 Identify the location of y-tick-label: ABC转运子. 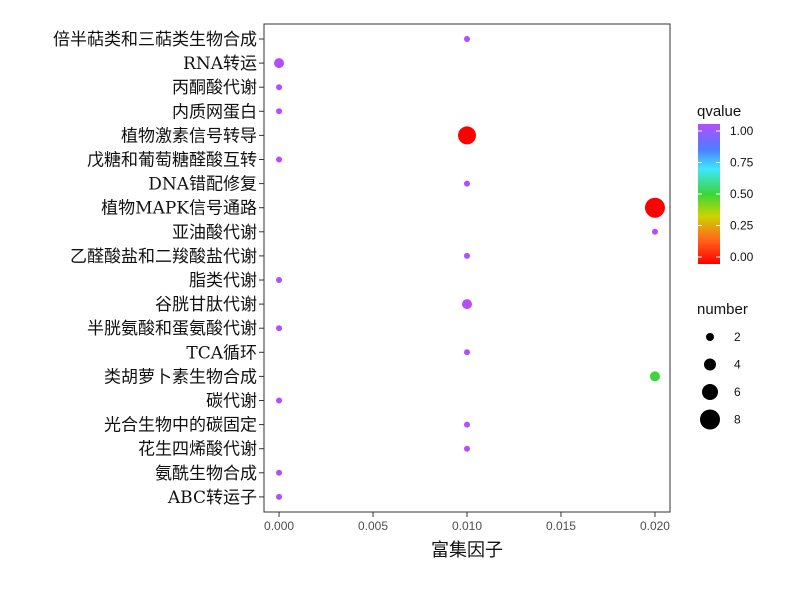
(212, 498).